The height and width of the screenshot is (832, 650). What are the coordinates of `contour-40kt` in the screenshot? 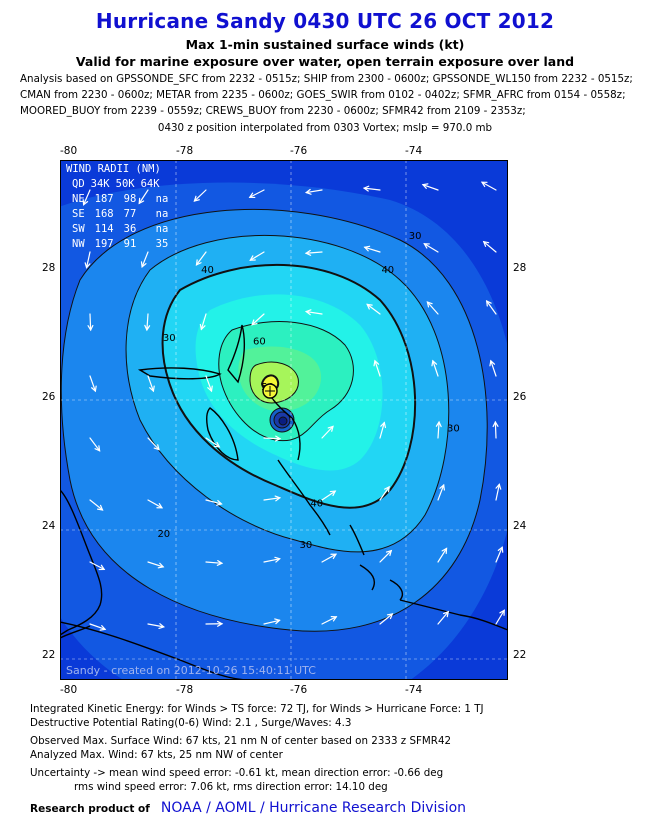 It's located at (289, 386).